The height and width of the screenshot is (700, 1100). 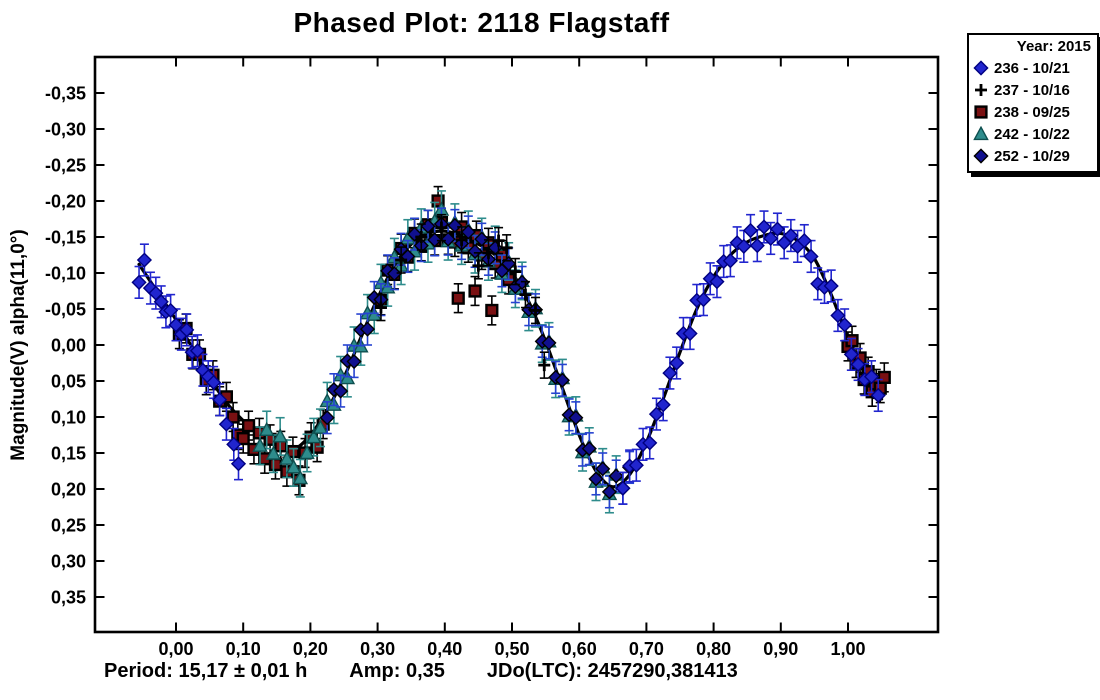 I want to click on x-tick-label: 0,60, so click(x=579, y=649).